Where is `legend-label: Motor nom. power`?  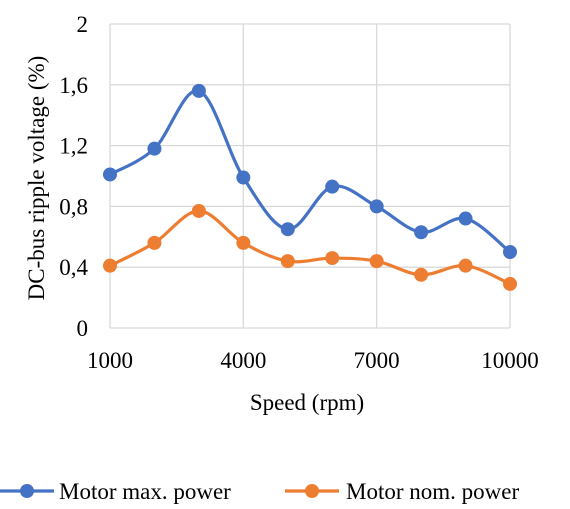 legend-label: Motor nom. power is located at coordinates (432, 491).